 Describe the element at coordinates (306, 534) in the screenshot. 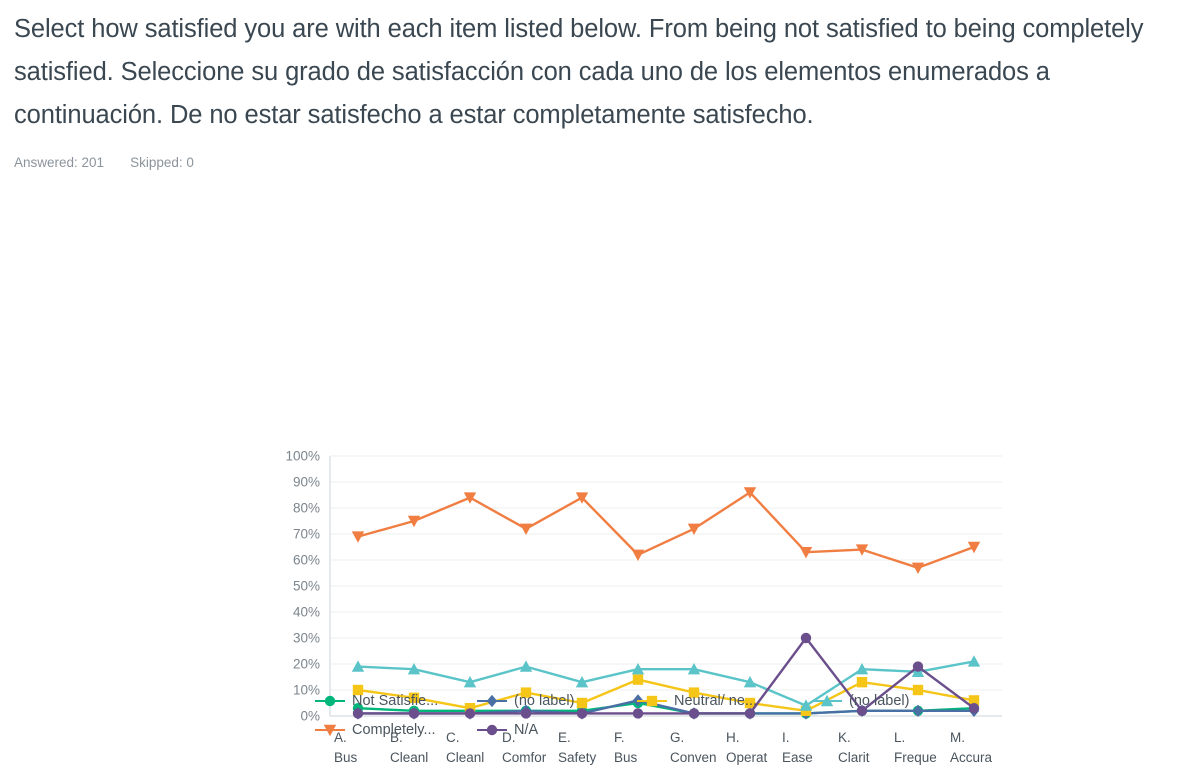

I see `y-axis-tick: 70%` at that location.